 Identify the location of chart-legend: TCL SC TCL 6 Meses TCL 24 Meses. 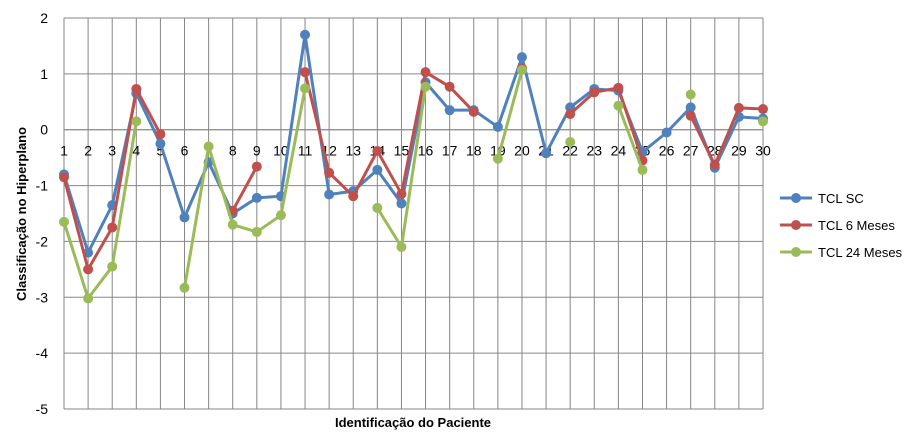
(841, 225).